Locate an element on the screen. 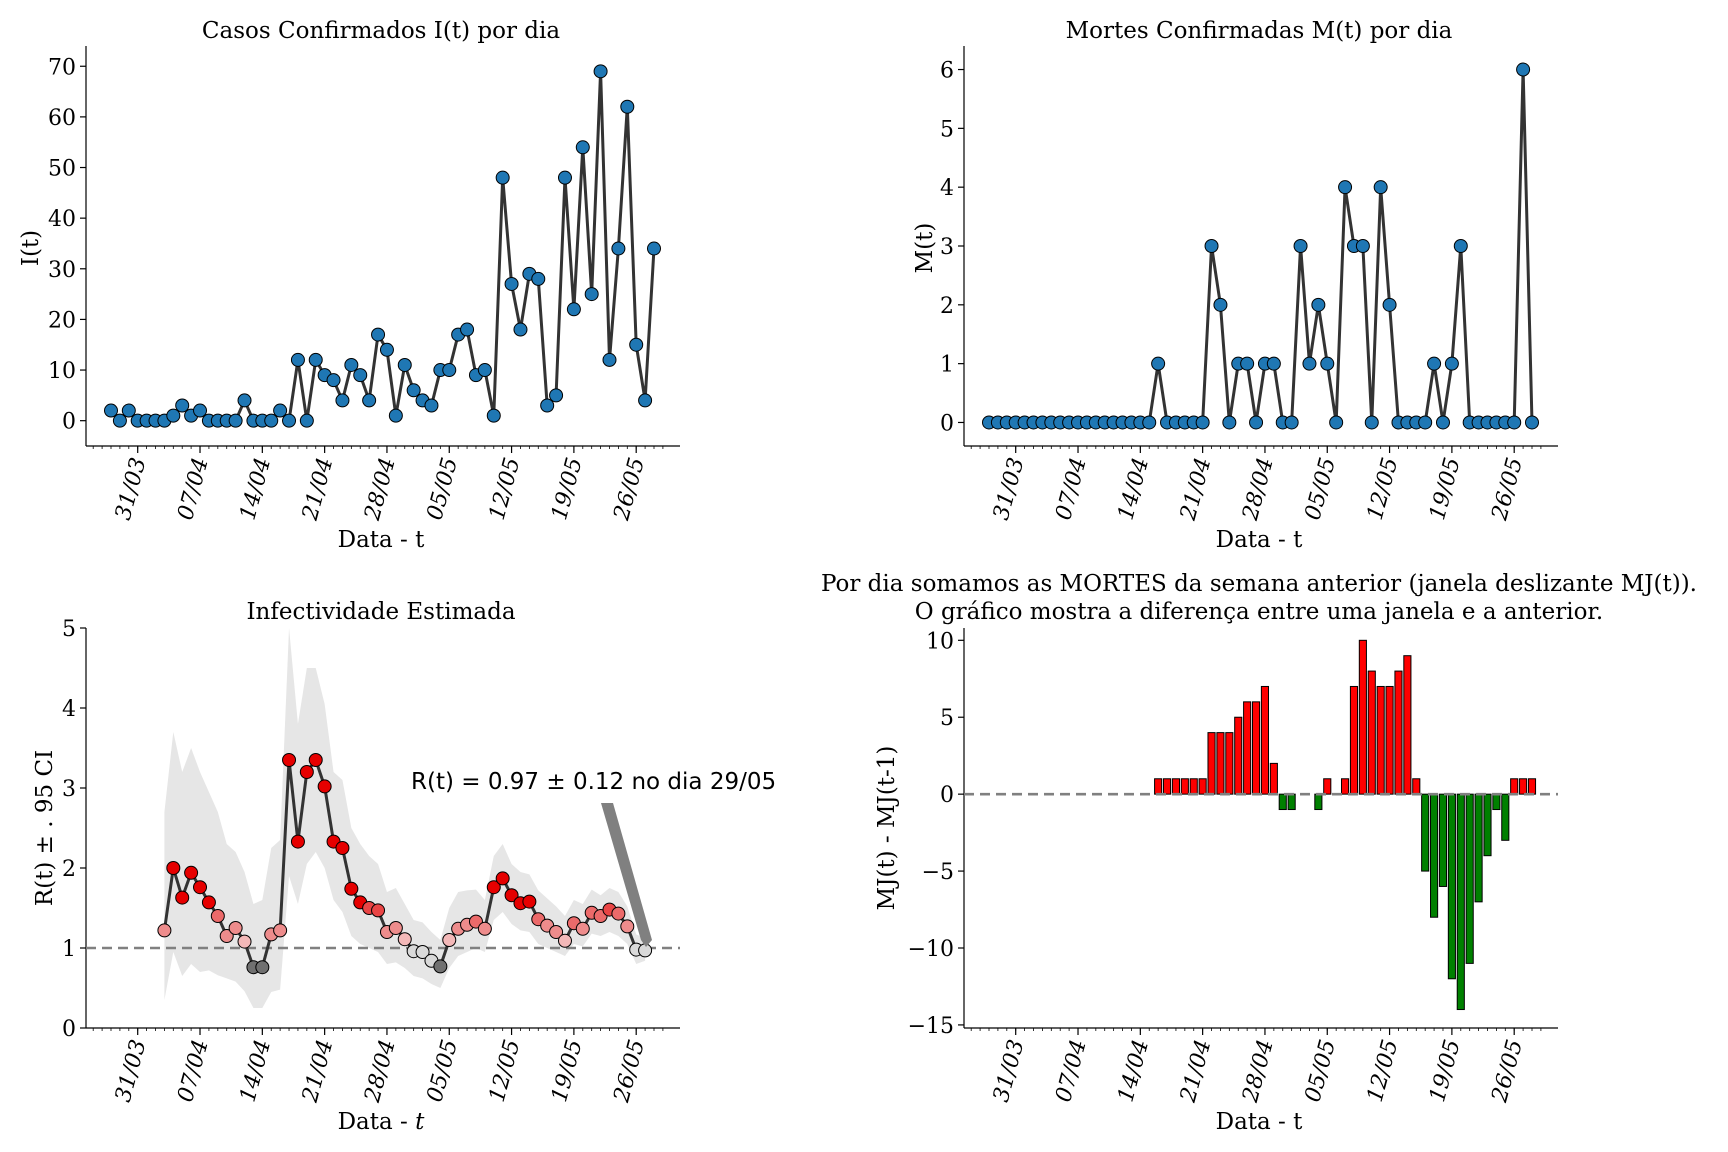  diff-xtick-label: 05/05 is located at coordinates (1320, 1071).